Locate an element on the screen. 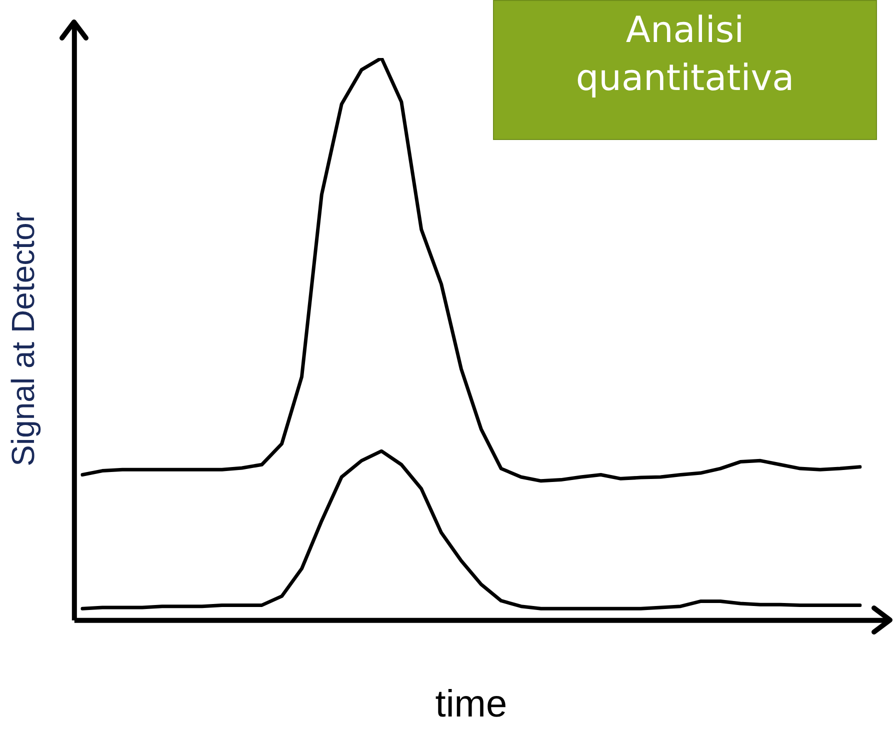 The image size is (896, 731). y-axis-title: Signal at Detector is located at coordinates (23, 339).